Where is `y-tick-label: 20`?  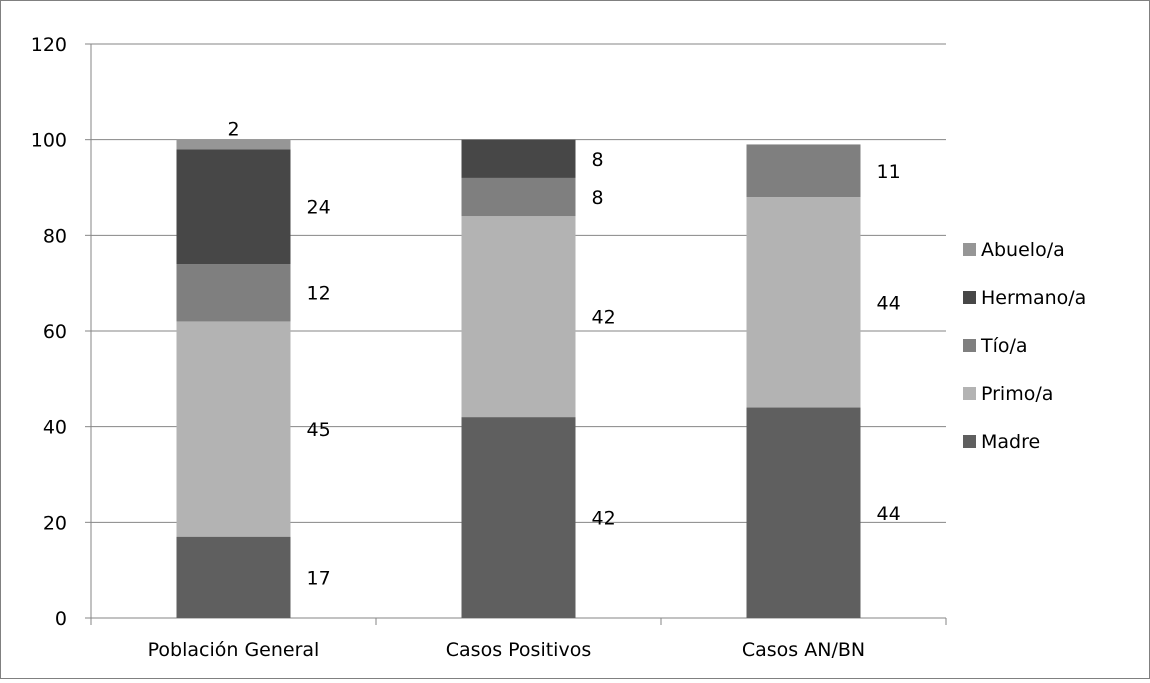 y-tick-label: 20 is located at coordinates (55, 523).